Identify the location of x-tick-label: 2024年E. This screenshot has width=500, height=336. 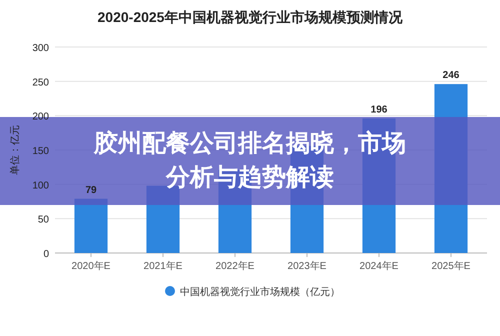
(379, 266).